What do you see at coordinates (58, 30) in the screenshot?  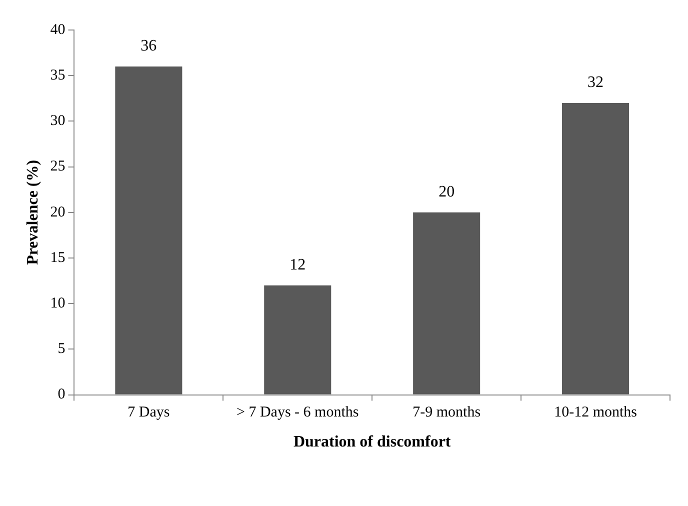 I see `y-tick-label: 40` at bounding box center [58, 30].